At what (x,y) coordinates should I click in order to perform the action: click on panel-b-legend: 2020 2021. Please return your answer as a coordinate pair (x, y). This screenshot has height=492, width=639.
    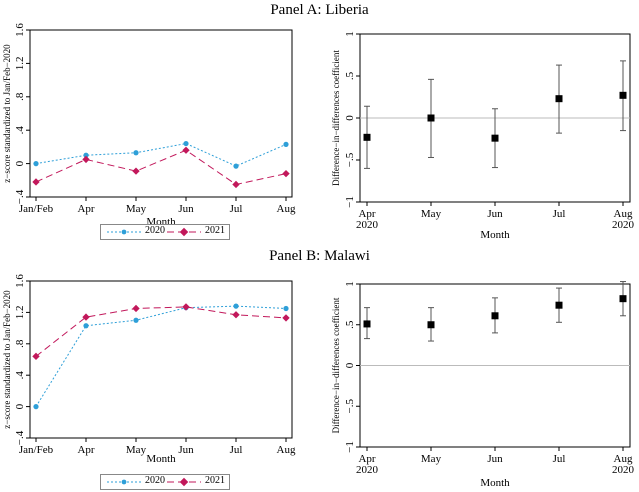
    Looking at the image, I should click on (165, 482).